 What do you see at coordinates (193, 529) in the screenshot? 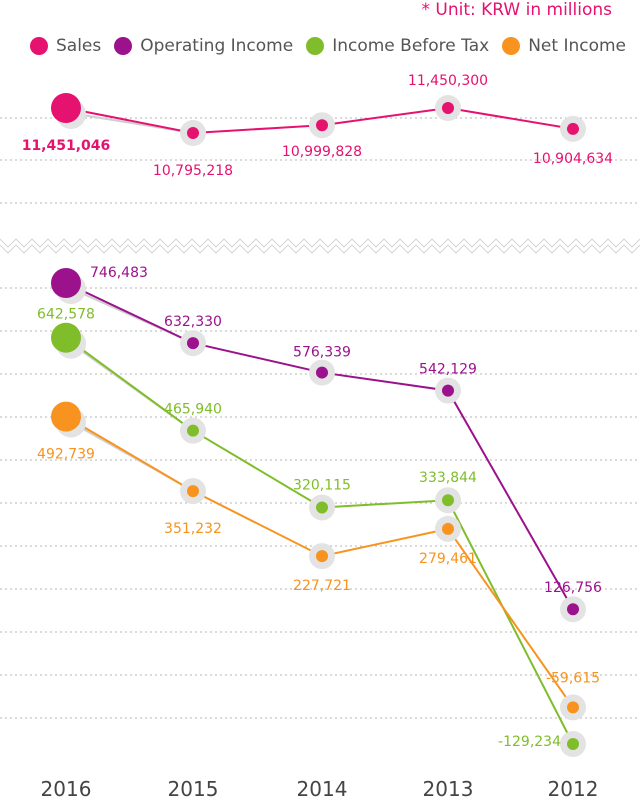
I see `net-income-data-label-1: 351,232` at bounding box center [193, 529].